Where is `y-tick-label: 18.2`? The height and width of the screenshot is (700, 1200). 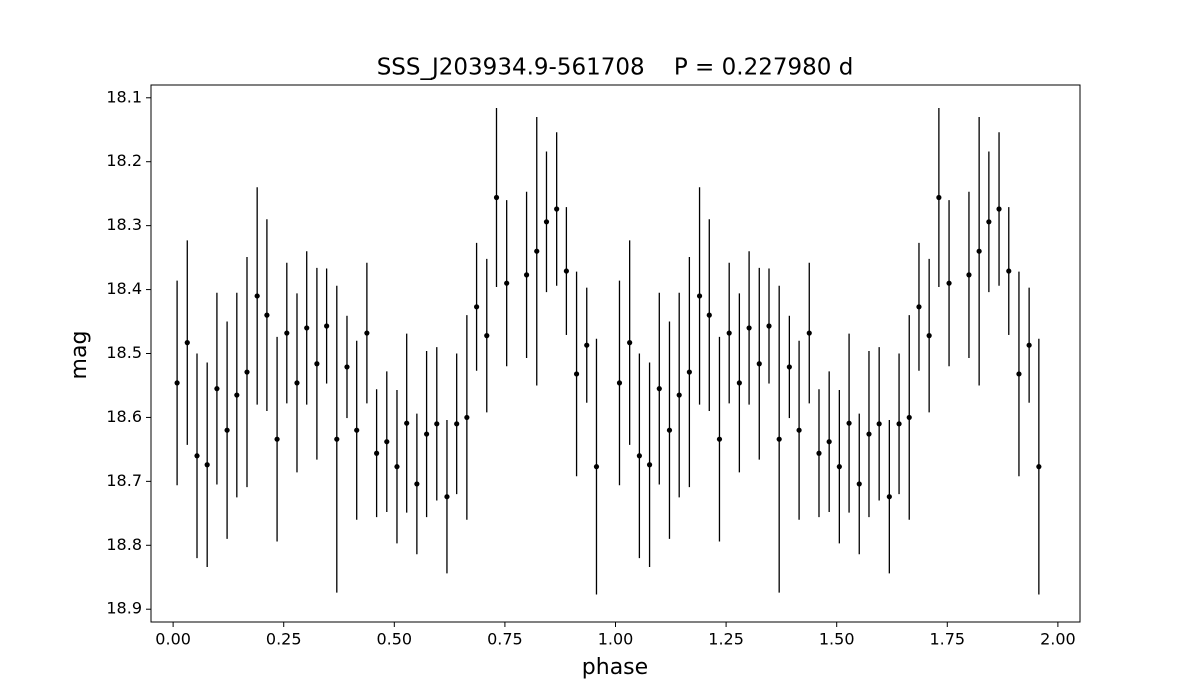
y-tick-label: 18.2 is located at coordinates (124, 160).